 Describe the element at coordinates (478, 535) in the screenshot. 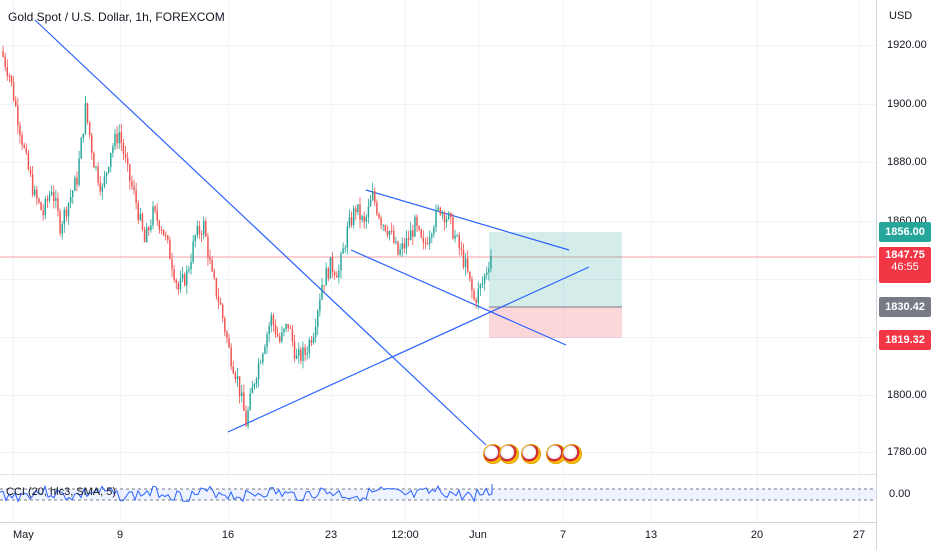

I see `time-label: Jun` at that location.